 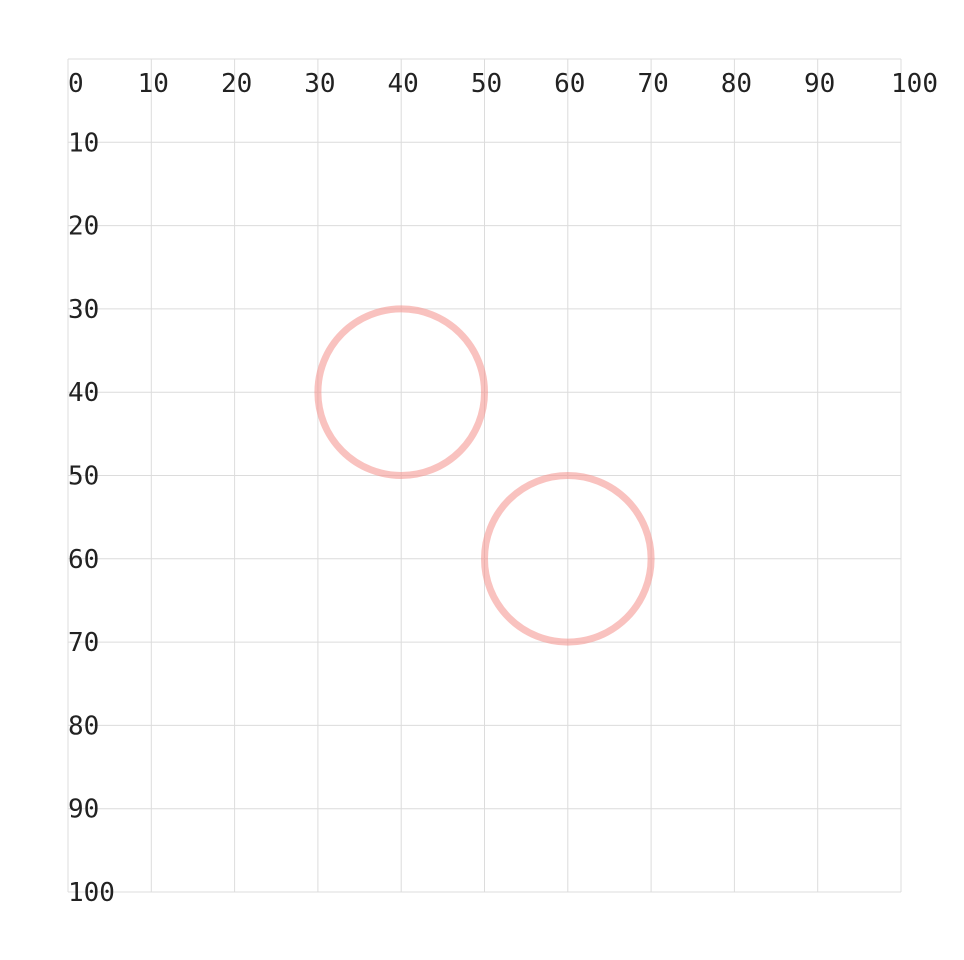 What do you see at coordinates (83, 810) in the screenshot?
I see `y-tick-label: 90` at bounding box center [83, 810].